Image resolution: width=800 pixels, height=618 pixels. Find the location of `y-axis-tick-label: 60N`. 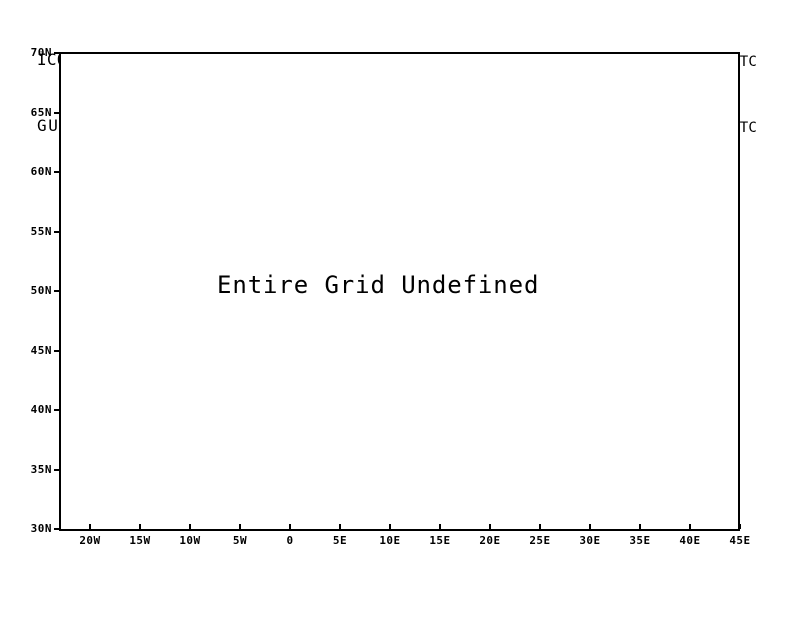

y-axis-tick-label: 60N is located at coordinates (41, 171).